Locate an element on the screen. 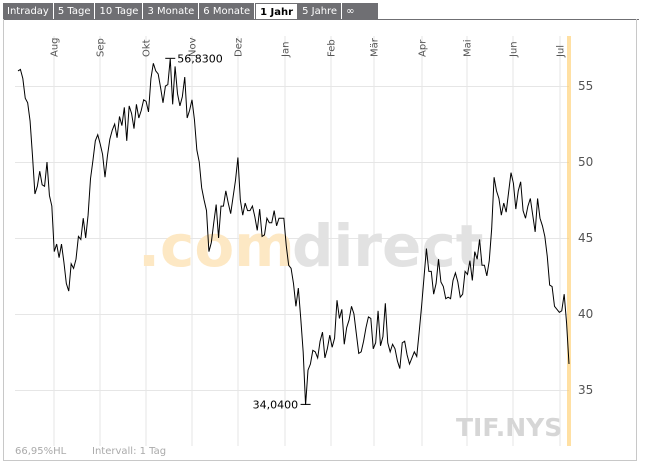 This screenshot has width=645, height=472. y-tick-label: 35 is located at coordinates (585, 390).